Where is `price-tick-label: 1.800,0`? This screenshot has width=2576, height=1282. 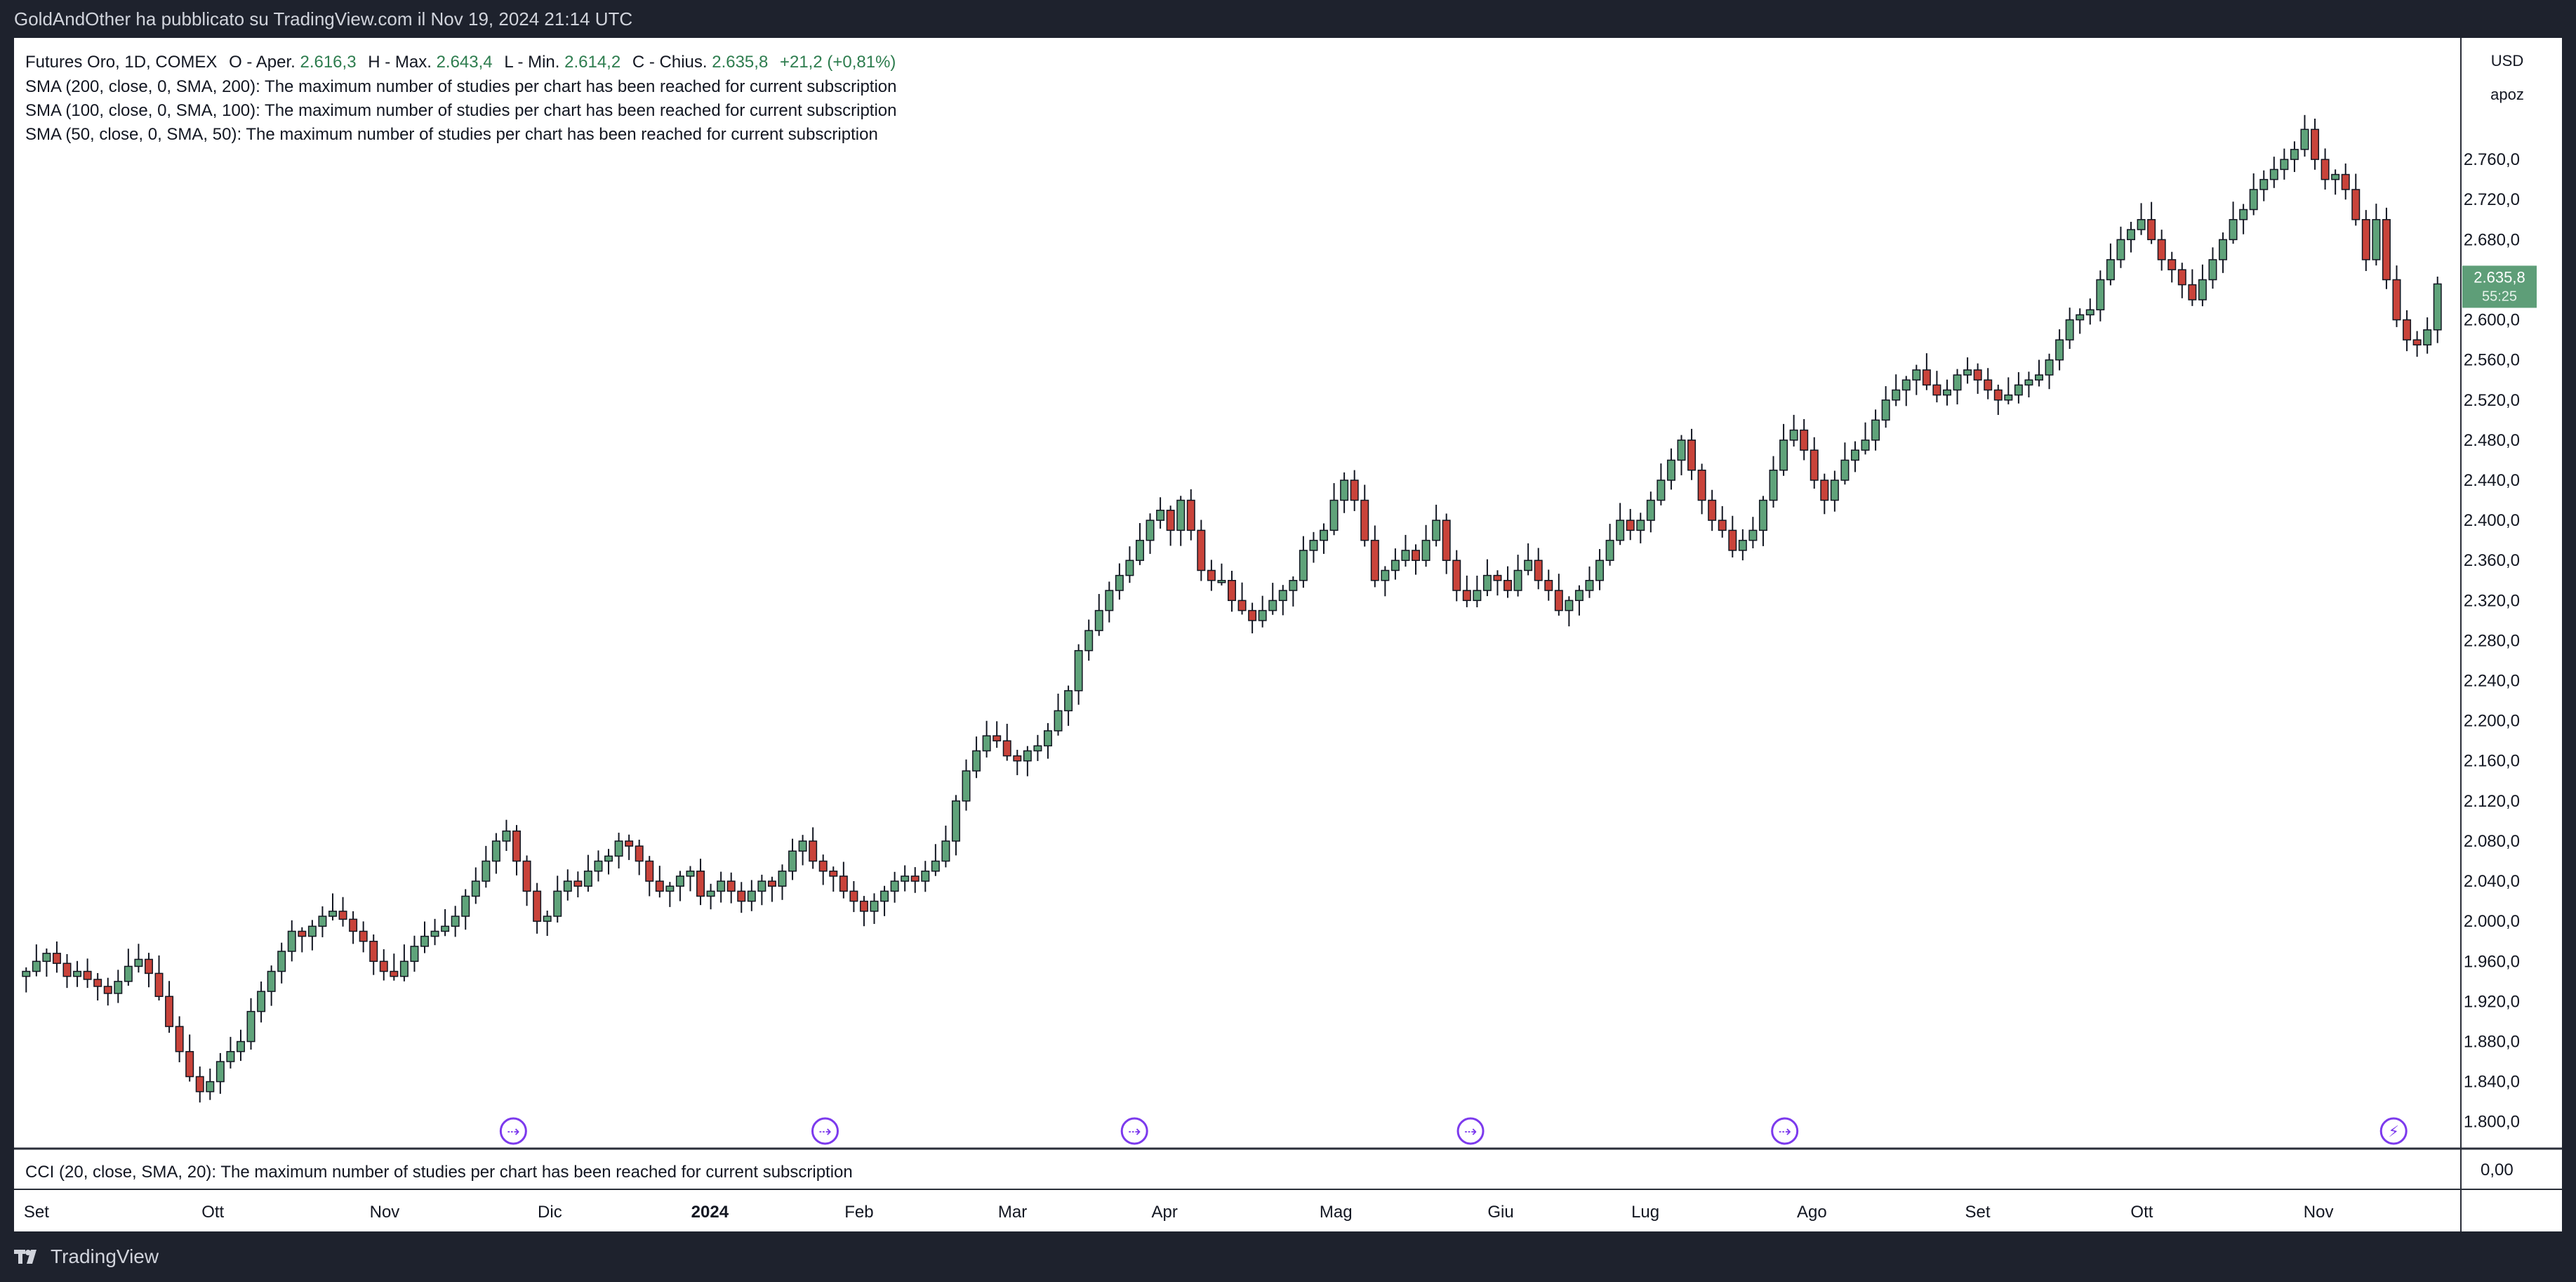 price-tick-label: 1.800,0 is located at coordinates (2492, 1122).